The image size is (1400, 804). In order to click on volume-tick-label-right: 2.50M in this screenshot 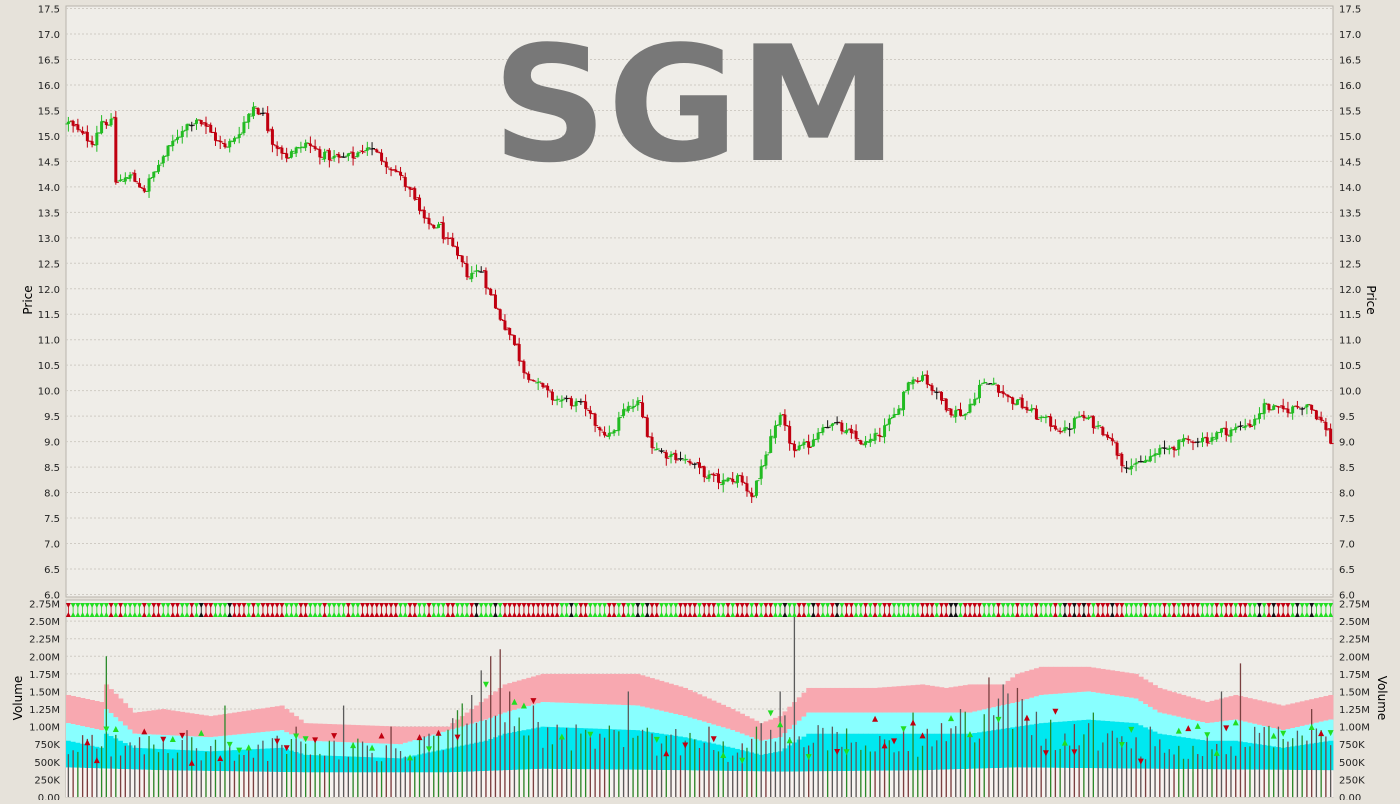, I will do `click(1354, 622)`.